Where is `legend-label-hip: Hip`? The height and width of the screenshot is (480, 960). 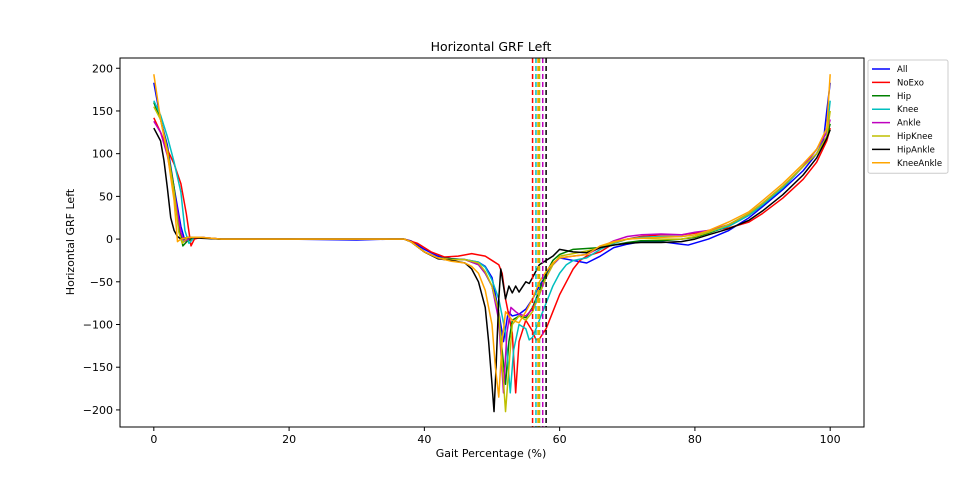 legend-label-hip: Hip is located at coordinates (904, 97).